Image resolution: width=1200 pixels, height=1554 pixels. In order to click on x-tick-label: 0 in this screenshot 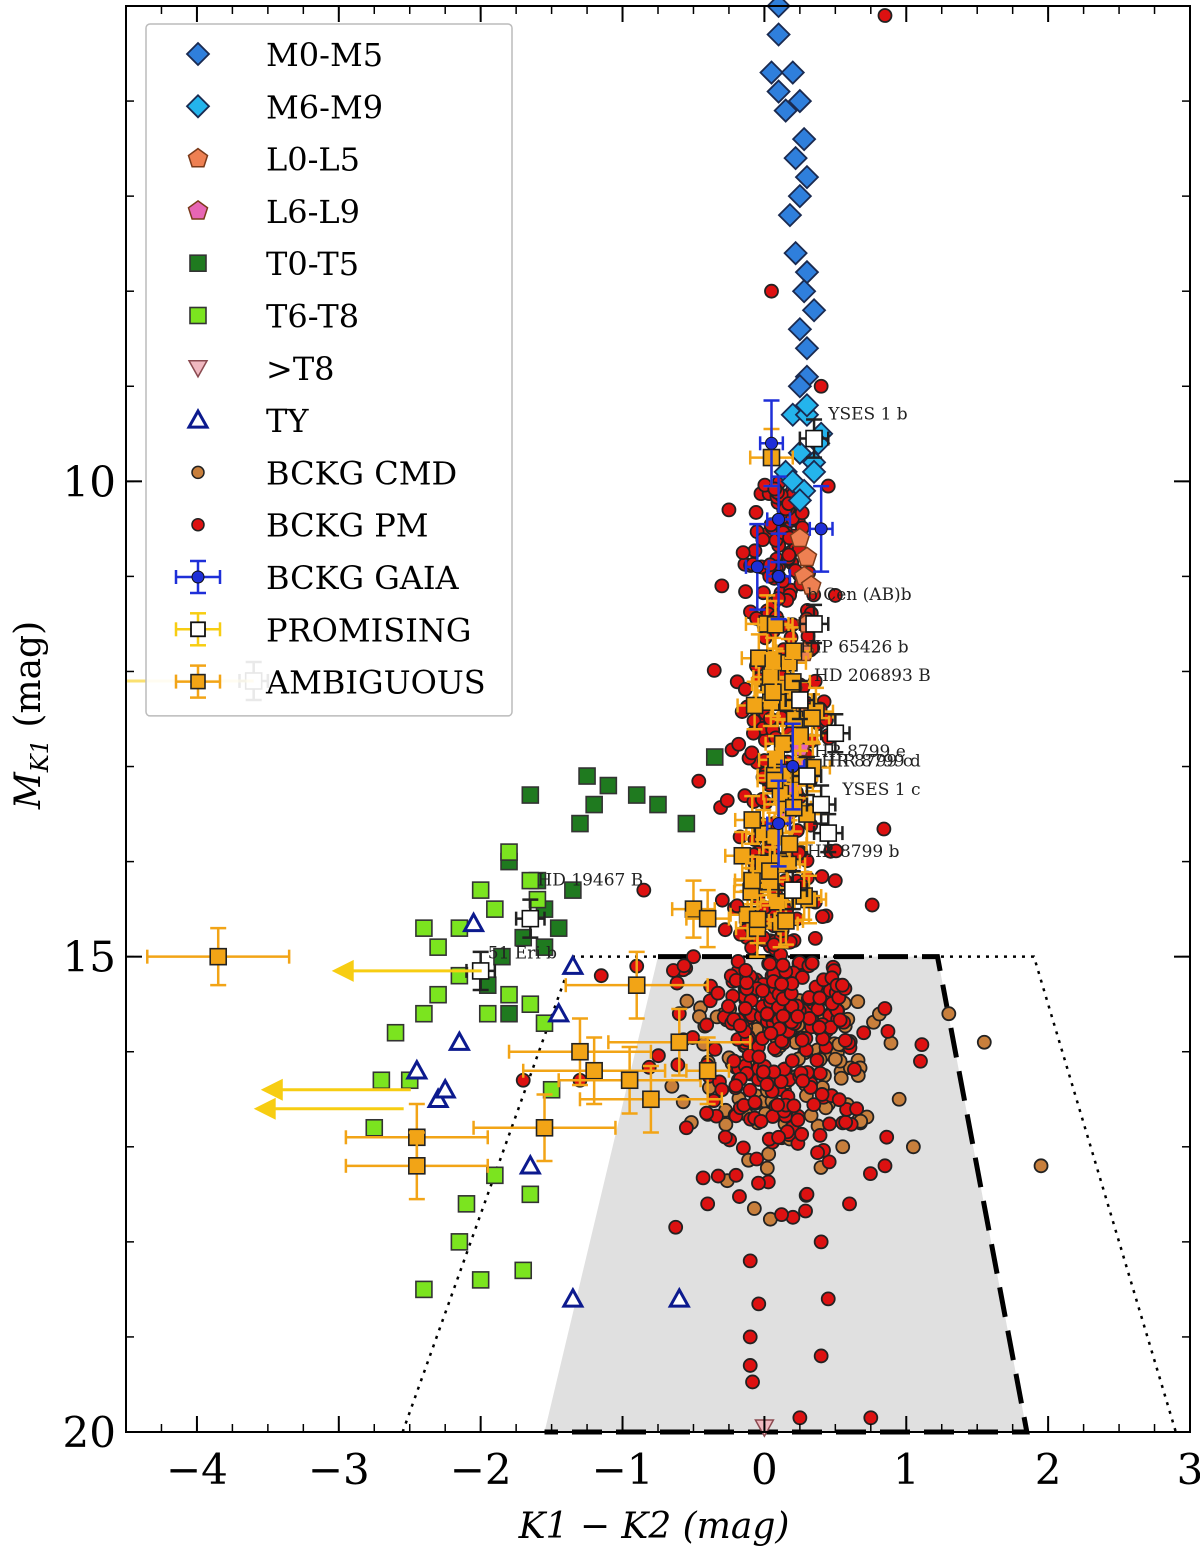, I will do `click(764, 1469)`.